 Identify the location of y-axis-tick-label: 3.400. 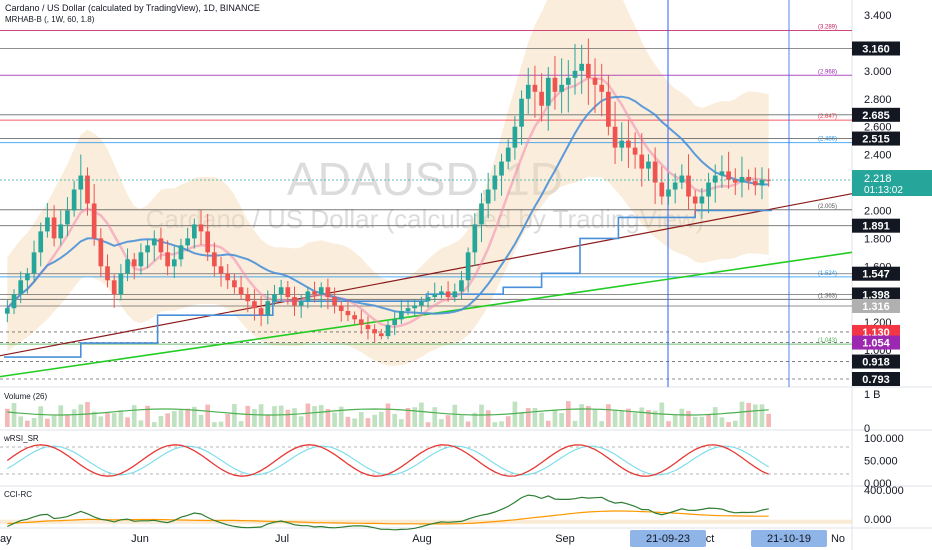
(878, 16).